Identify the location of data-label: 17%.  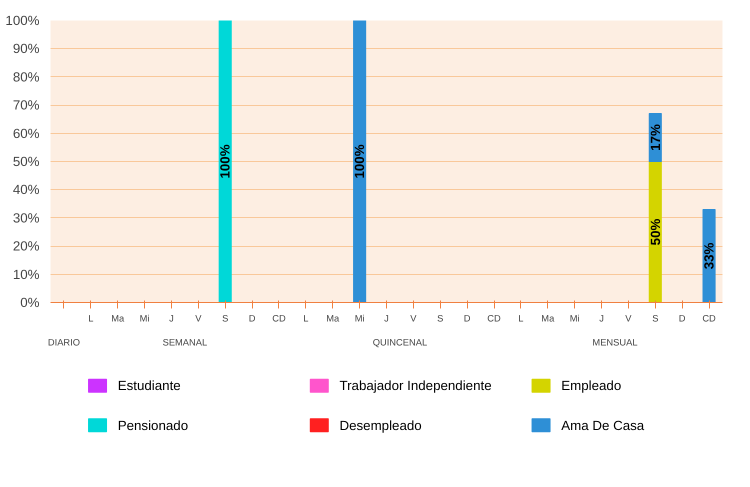
(655, 137).